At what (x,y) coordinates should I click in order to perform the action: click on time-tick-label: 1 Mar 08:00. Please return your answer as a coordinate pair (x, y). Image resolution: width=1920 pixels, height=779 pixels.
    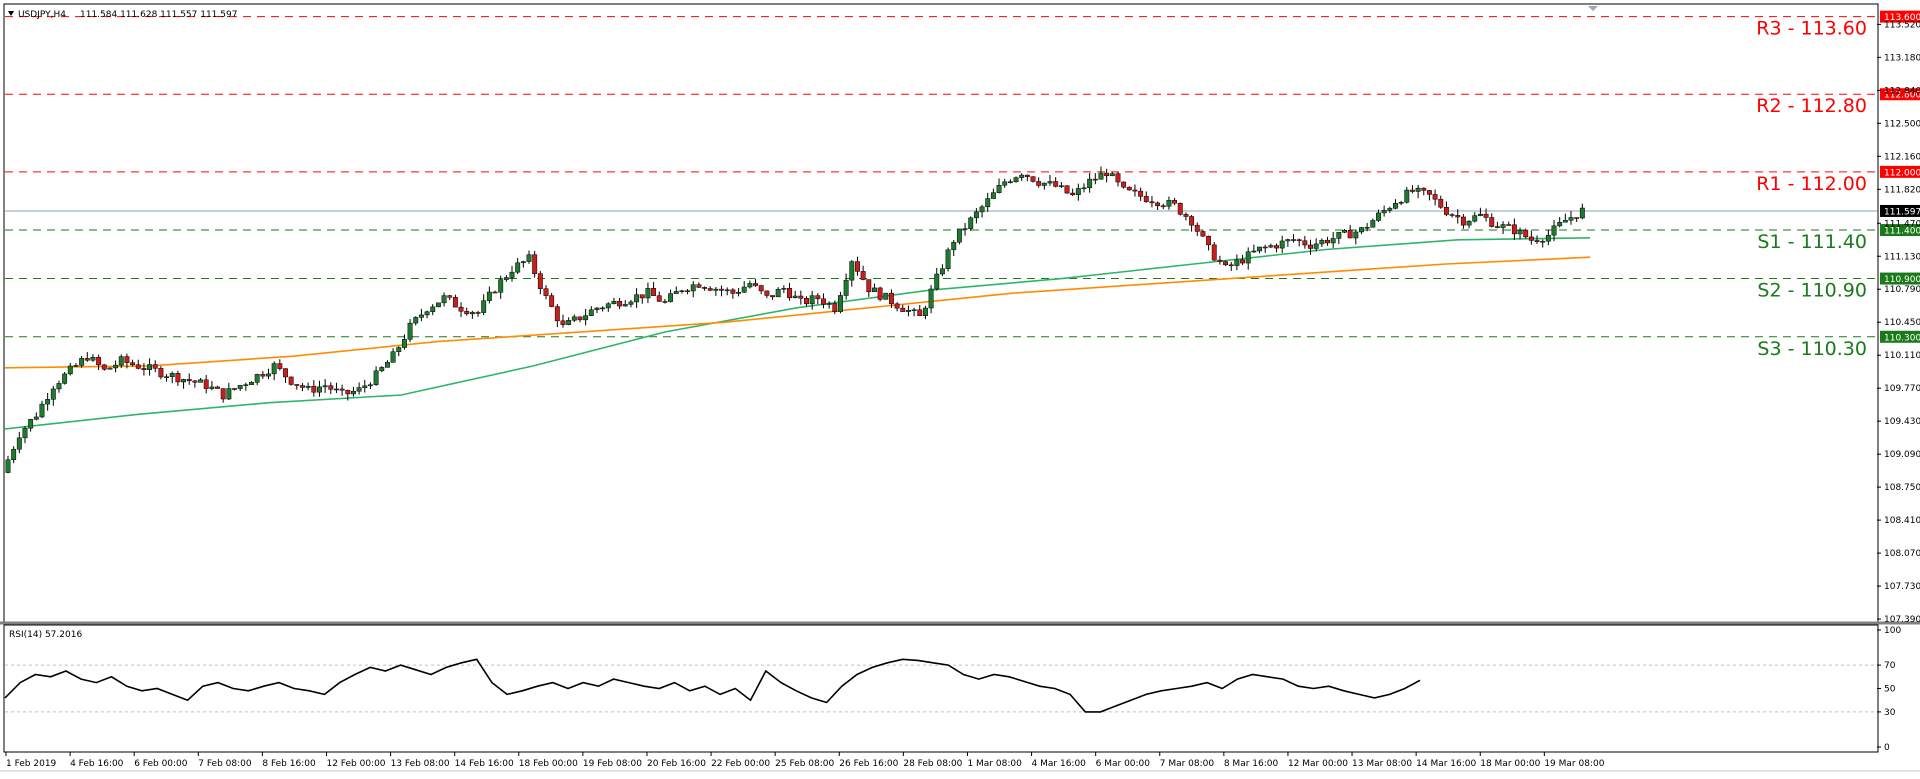
    Looking at the image, I should click on (994, 764).